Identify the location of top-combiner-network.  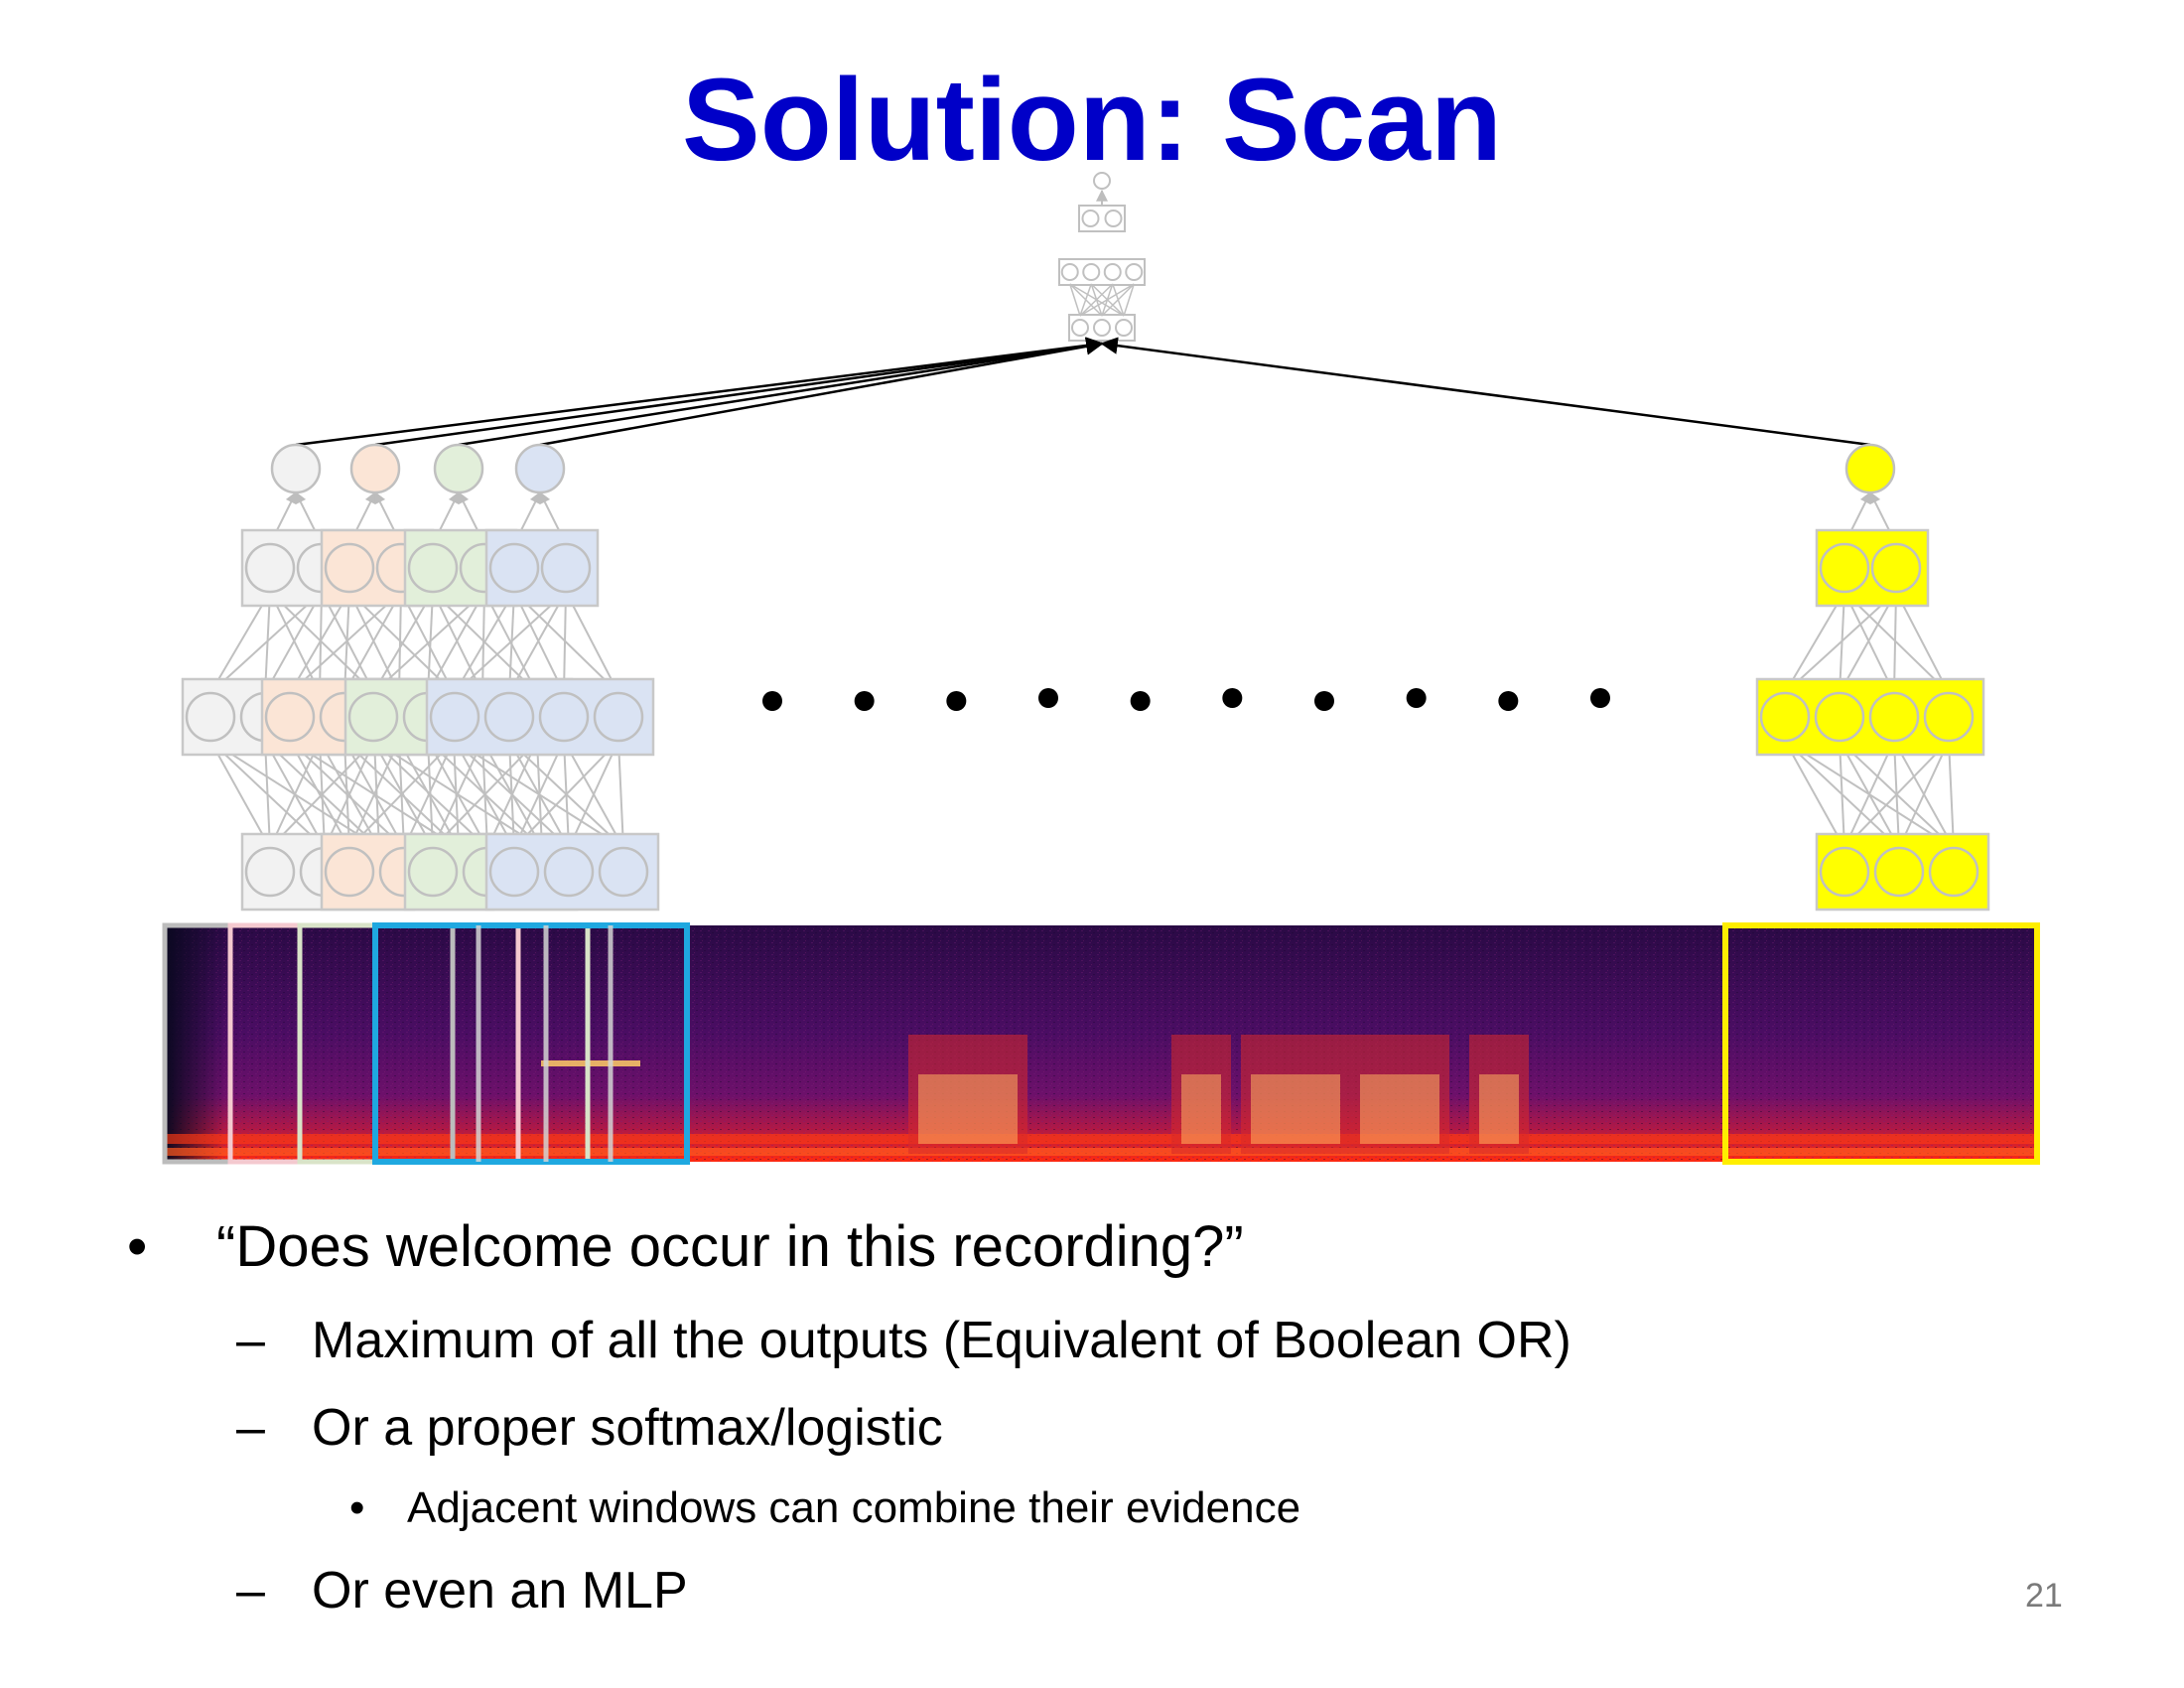
(1102, 257).